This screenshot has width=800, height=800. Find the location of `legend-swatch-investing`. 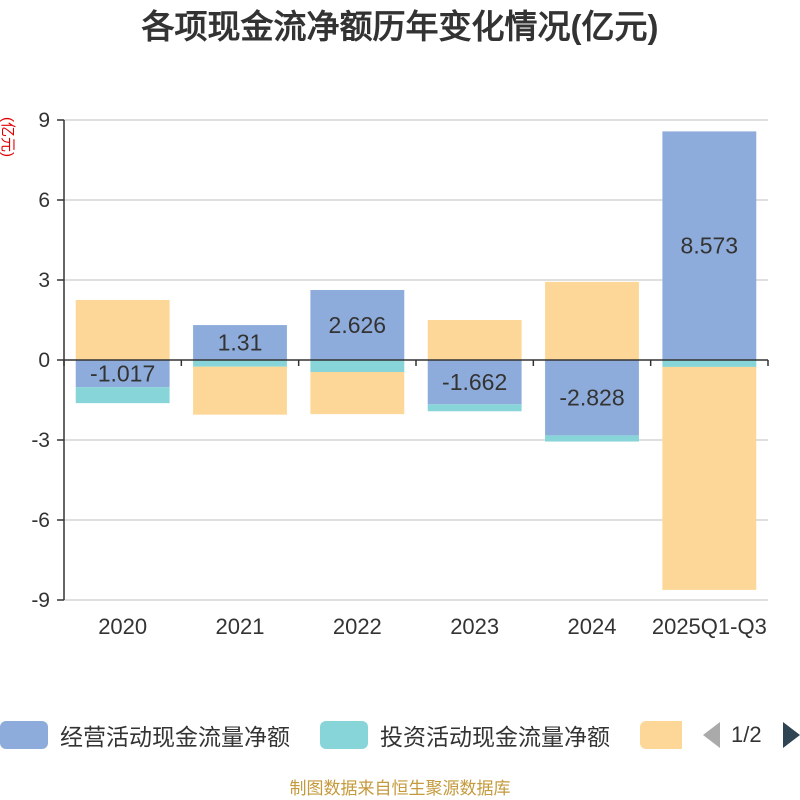

legend-swatch-investing is located at coordinates (344, 735).